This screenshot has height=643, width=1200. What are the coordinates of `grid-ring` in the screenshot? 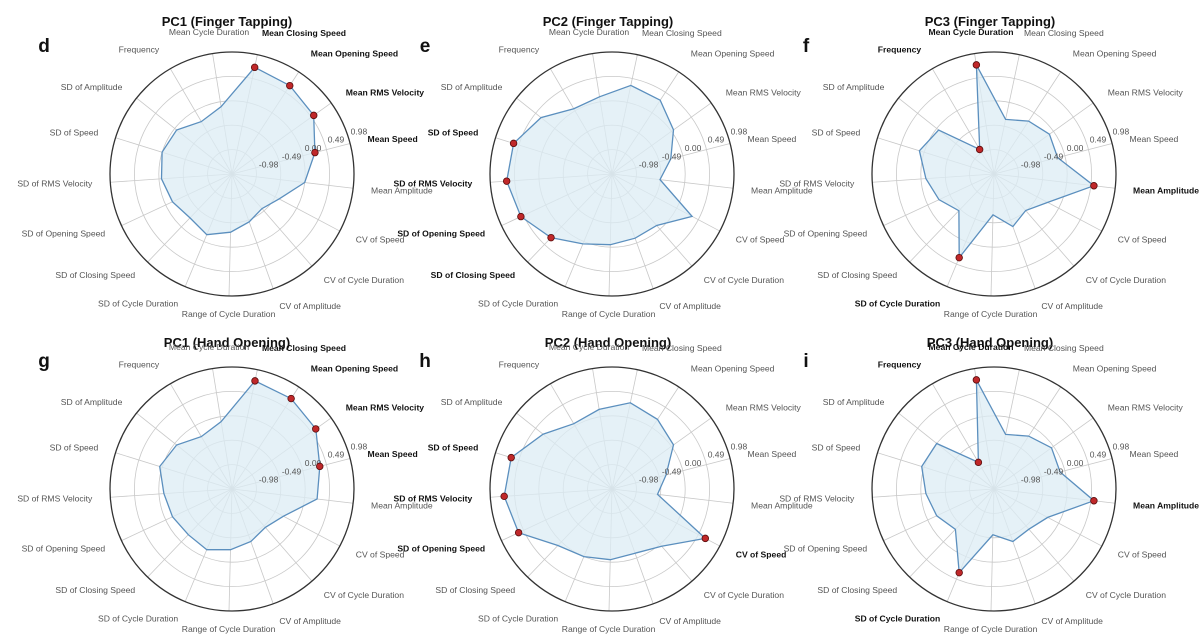 It's located at (231, 174).